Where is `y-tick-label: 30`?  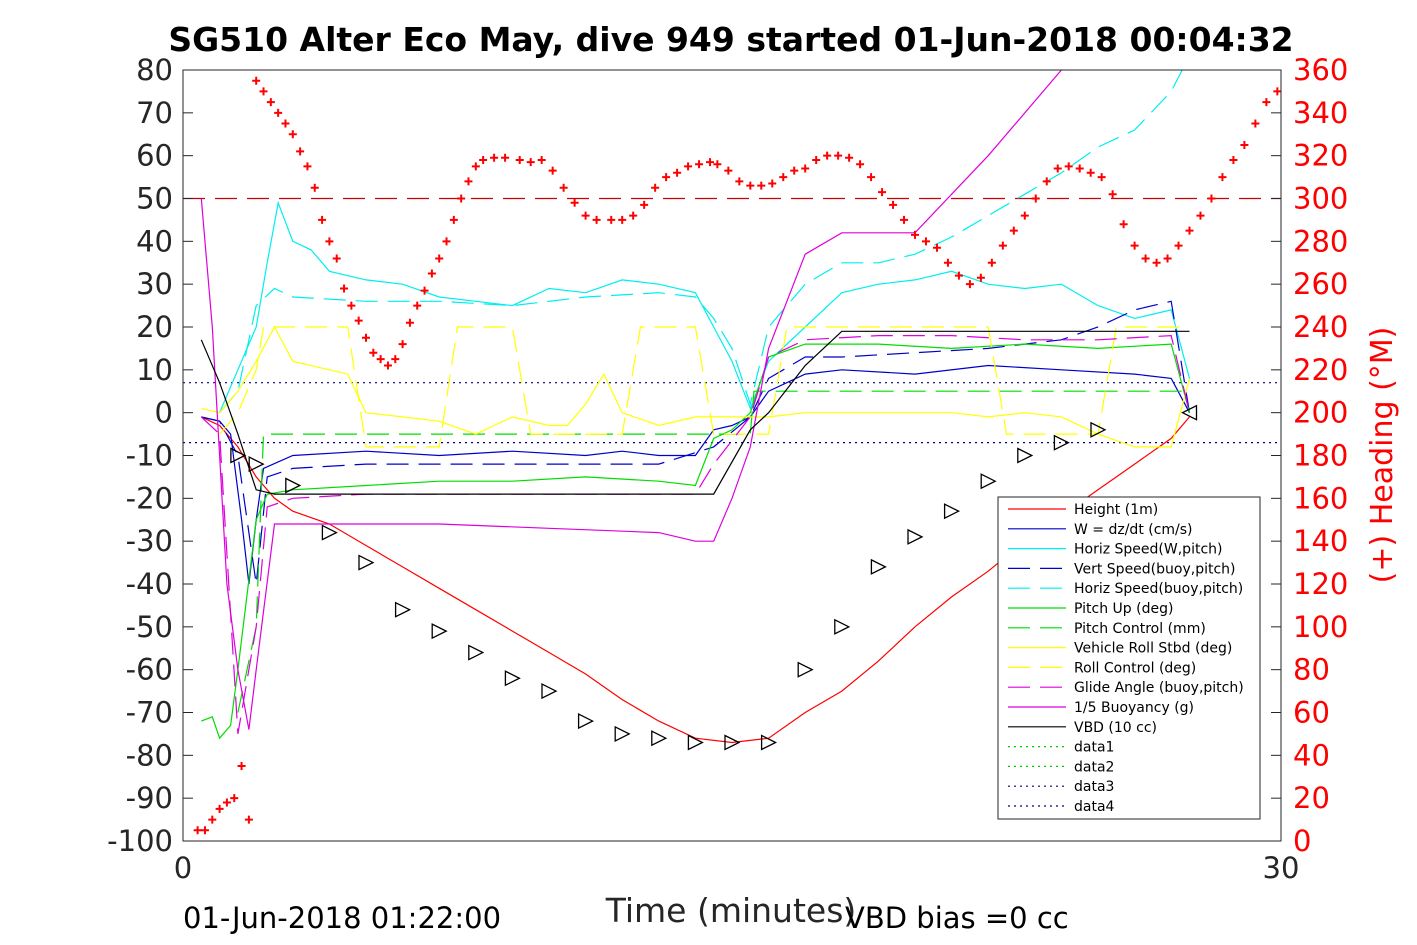
y-tick-label: 30 is located at coordinates (154, 284).